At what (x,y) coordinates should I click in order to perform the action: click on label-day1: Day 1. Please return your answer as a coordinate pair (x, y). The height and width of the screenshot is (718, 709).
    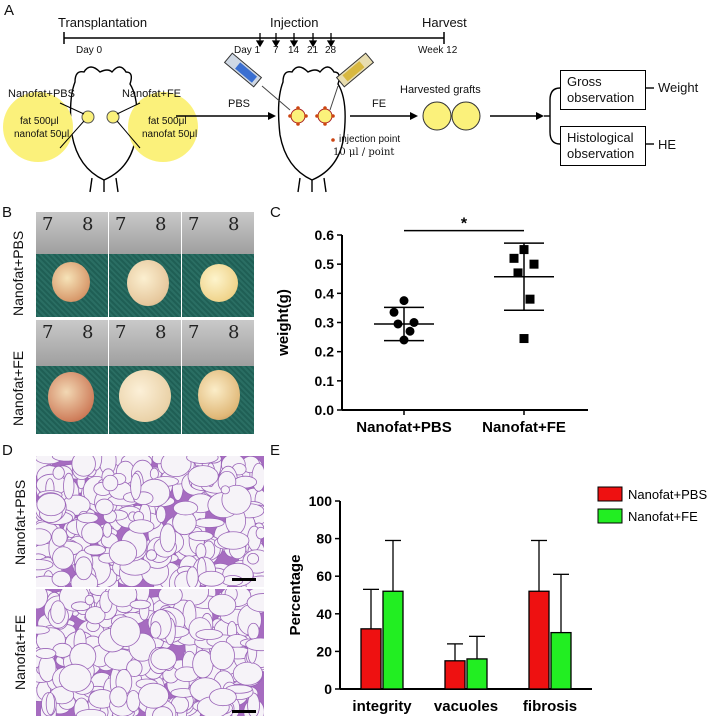
    Looking at the image, I should click on (247, 50).